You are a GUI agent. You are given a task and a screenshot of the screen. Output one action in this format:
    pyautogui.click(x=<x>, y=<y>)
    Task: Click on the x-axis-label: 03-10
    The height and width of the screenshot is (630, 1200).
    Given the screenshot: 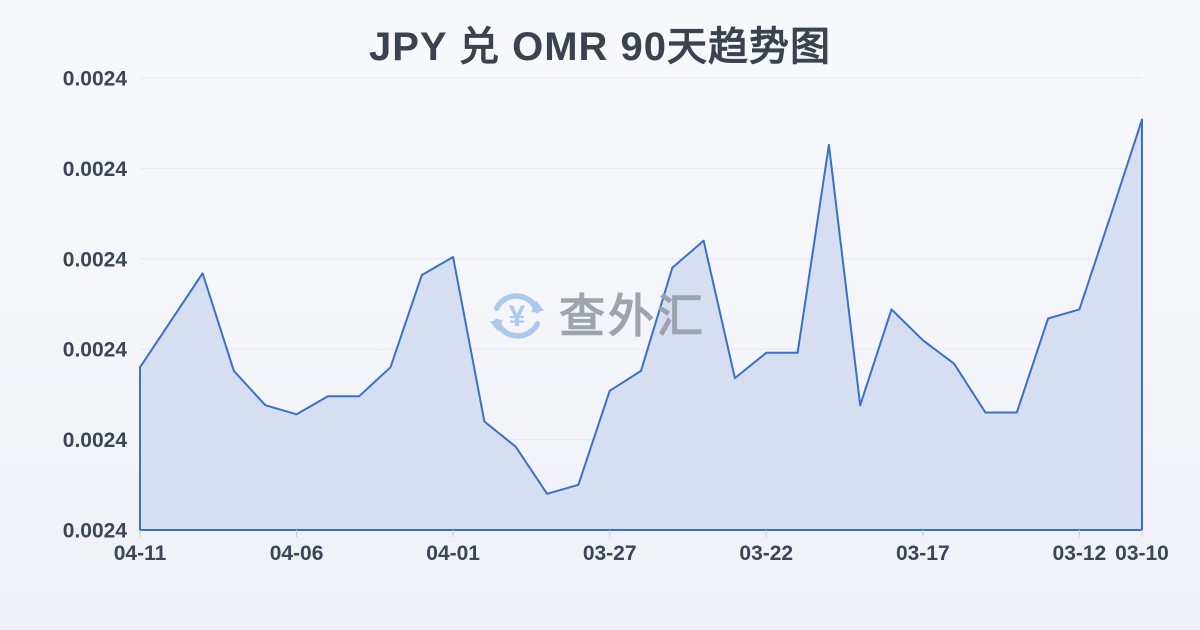 What is the action you would take?
    pyautogui.click(x=1142, y=553)
    